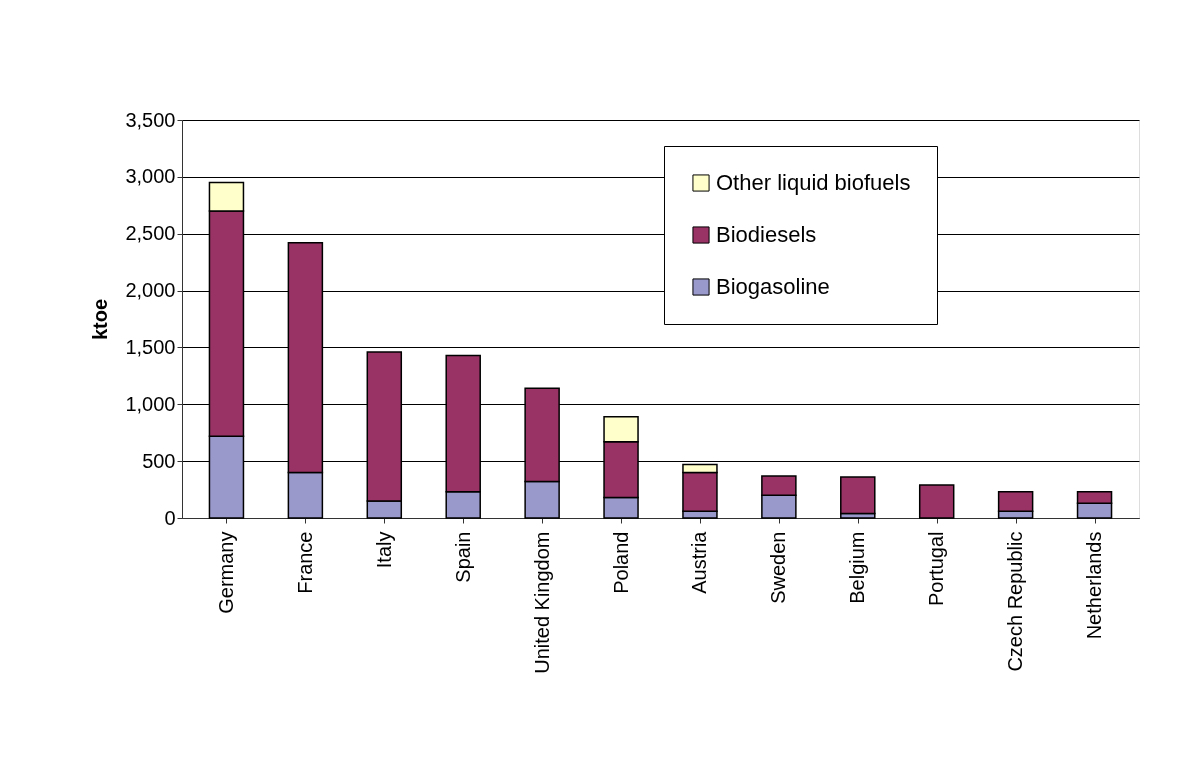  I want to click on x-tick-label: Portugal, so click(936, 568).